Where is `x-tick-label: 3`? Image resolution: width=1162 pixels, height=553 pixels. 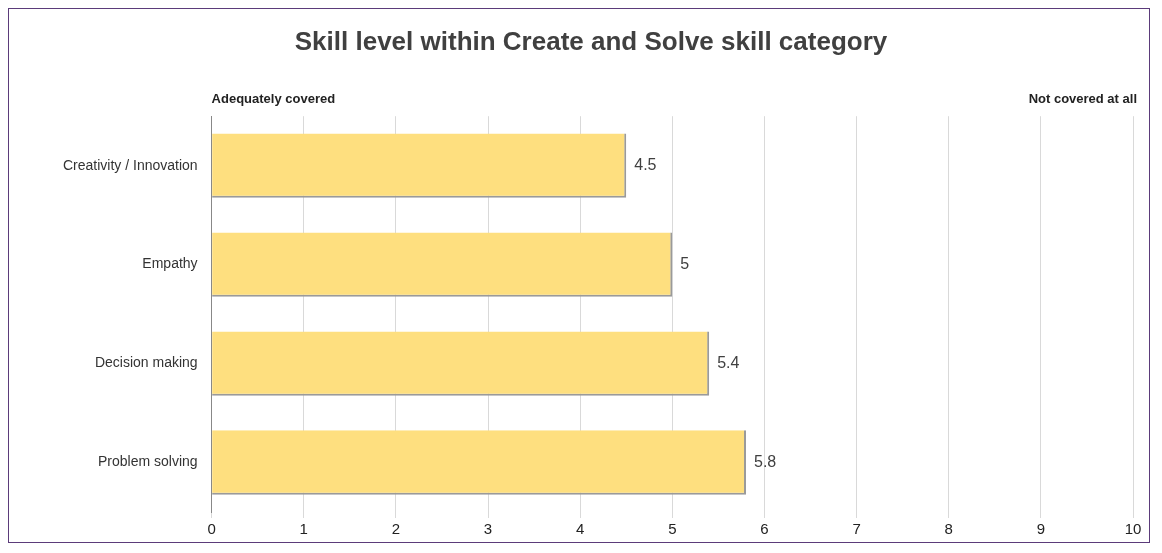 x-tick-label: 3 is located at coordinates (488, 529).